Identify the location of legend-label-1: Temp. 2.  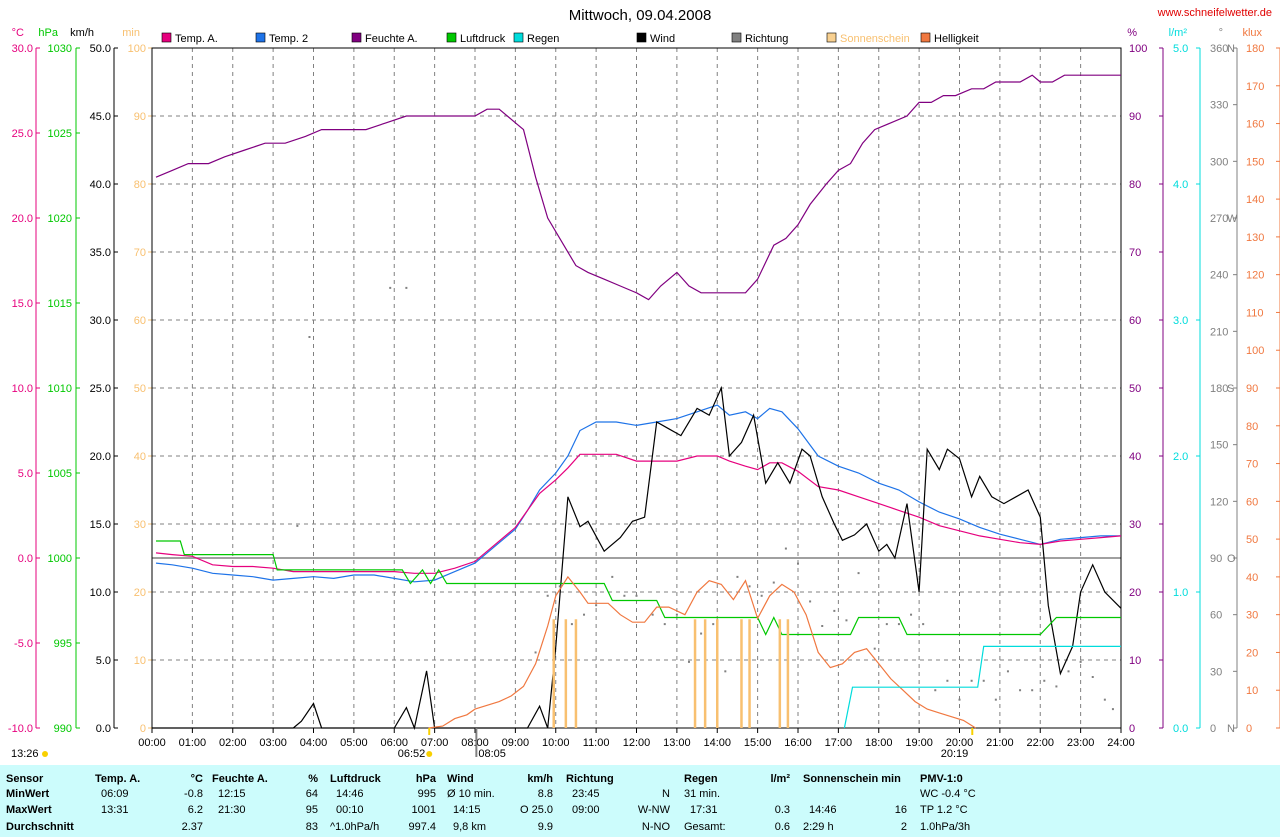
(288, 39).